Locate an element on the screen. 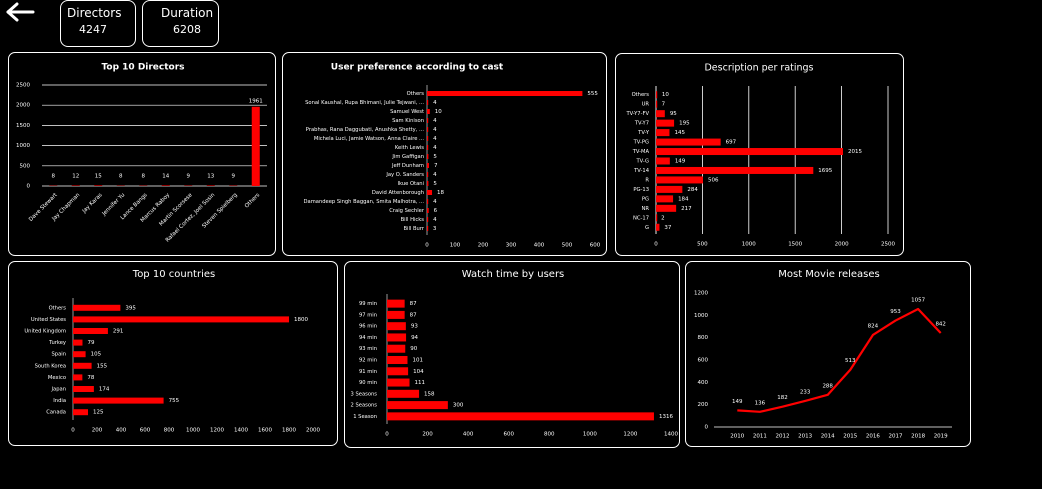 This screenshot has height=489, width=1042. y-tick-label: Others is located at coordinates (58, 308).